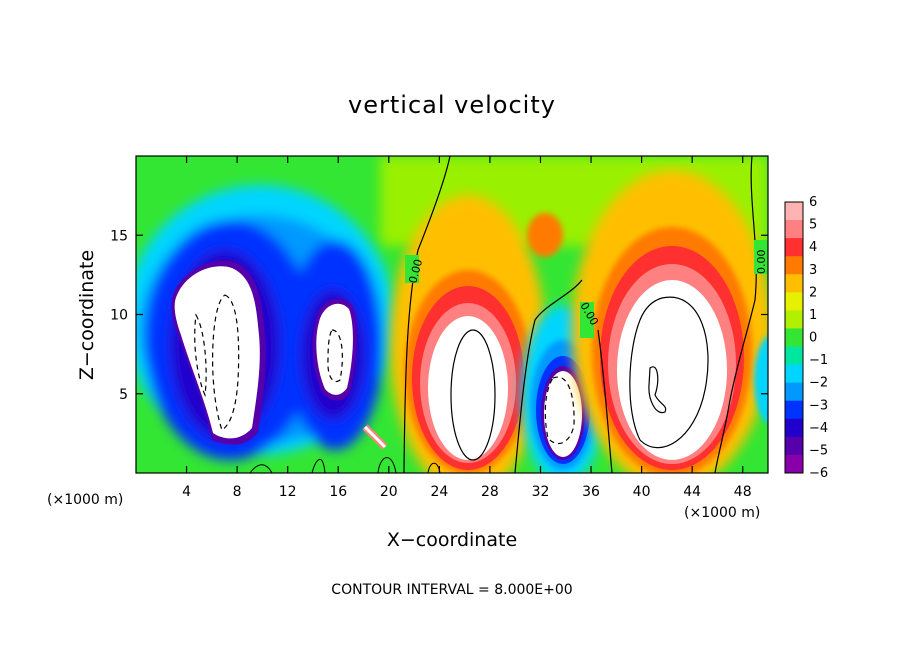 The height and width of the screenshot is (654, 904). Describe the element at coordinates (813, 202) in the screenshot. I see `colorbar-label: 6` at that location.